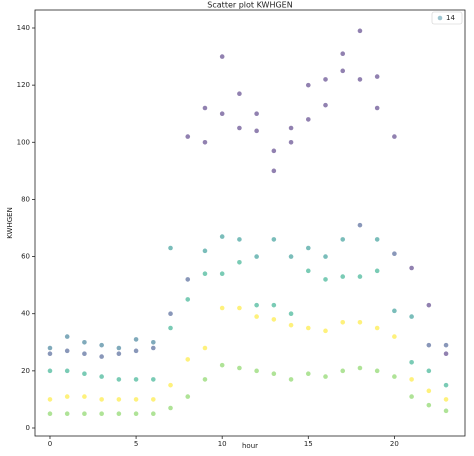  I want to click on y-tick-label: 0, so click(28, 428).